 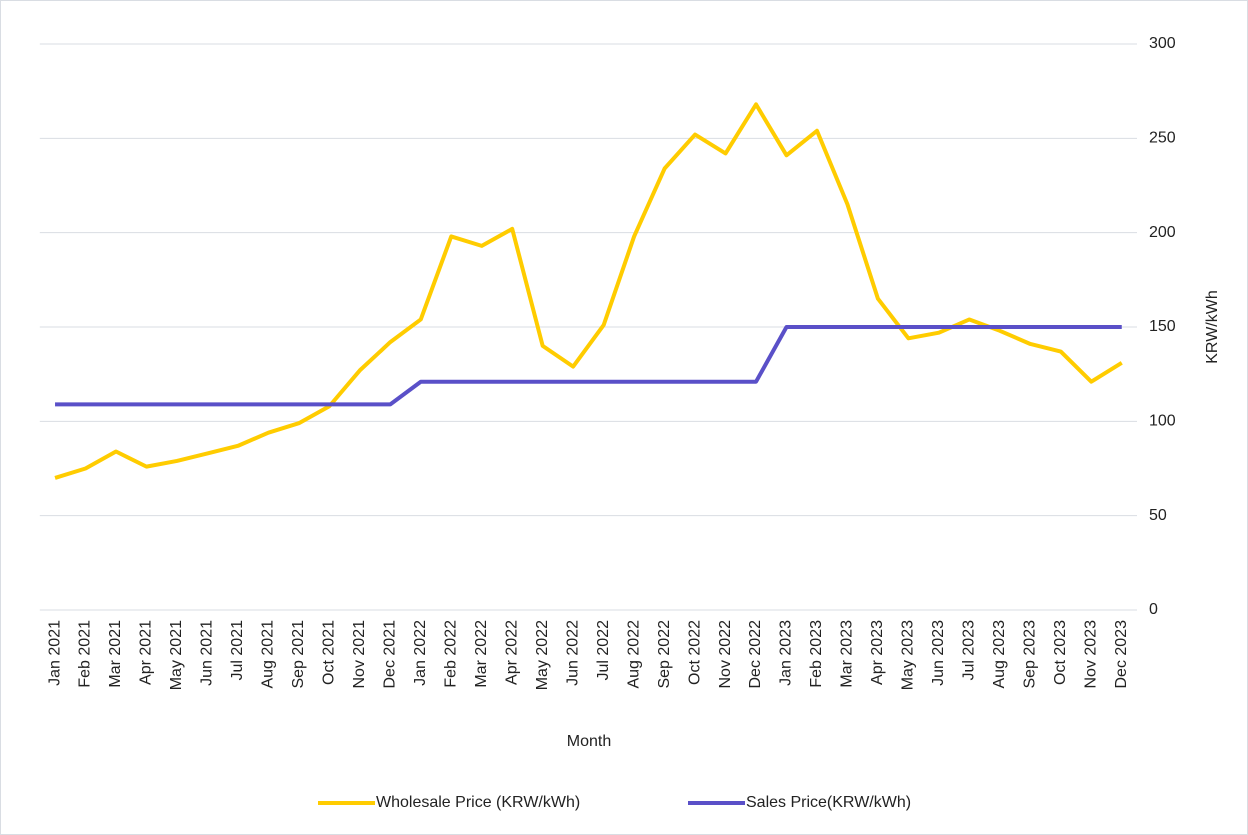 I want to click on x-tick-label: Jun 2023, so click(x=938, y=653).